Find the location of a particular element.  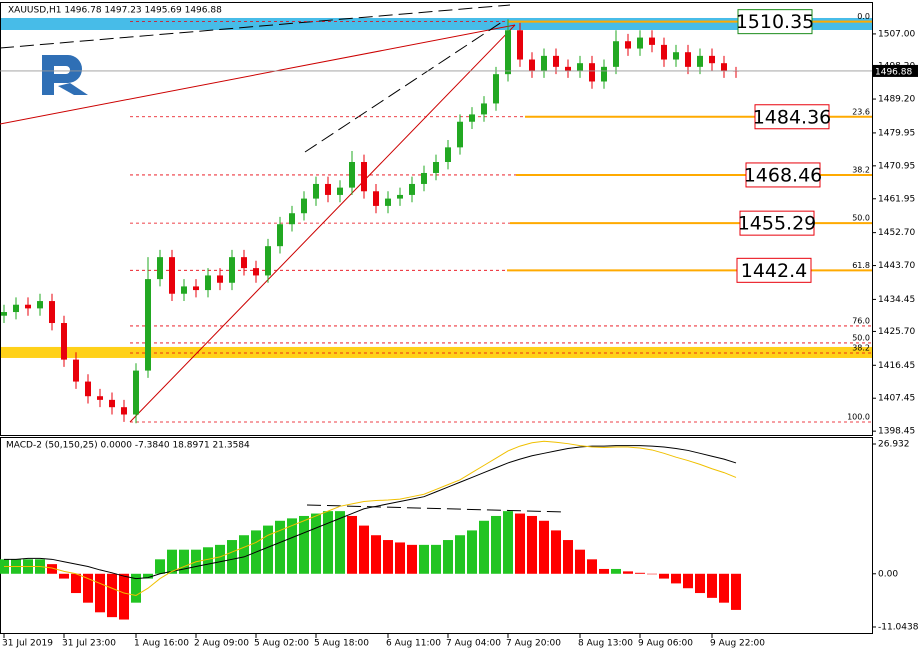

zone is located at coordinates (436, 352).